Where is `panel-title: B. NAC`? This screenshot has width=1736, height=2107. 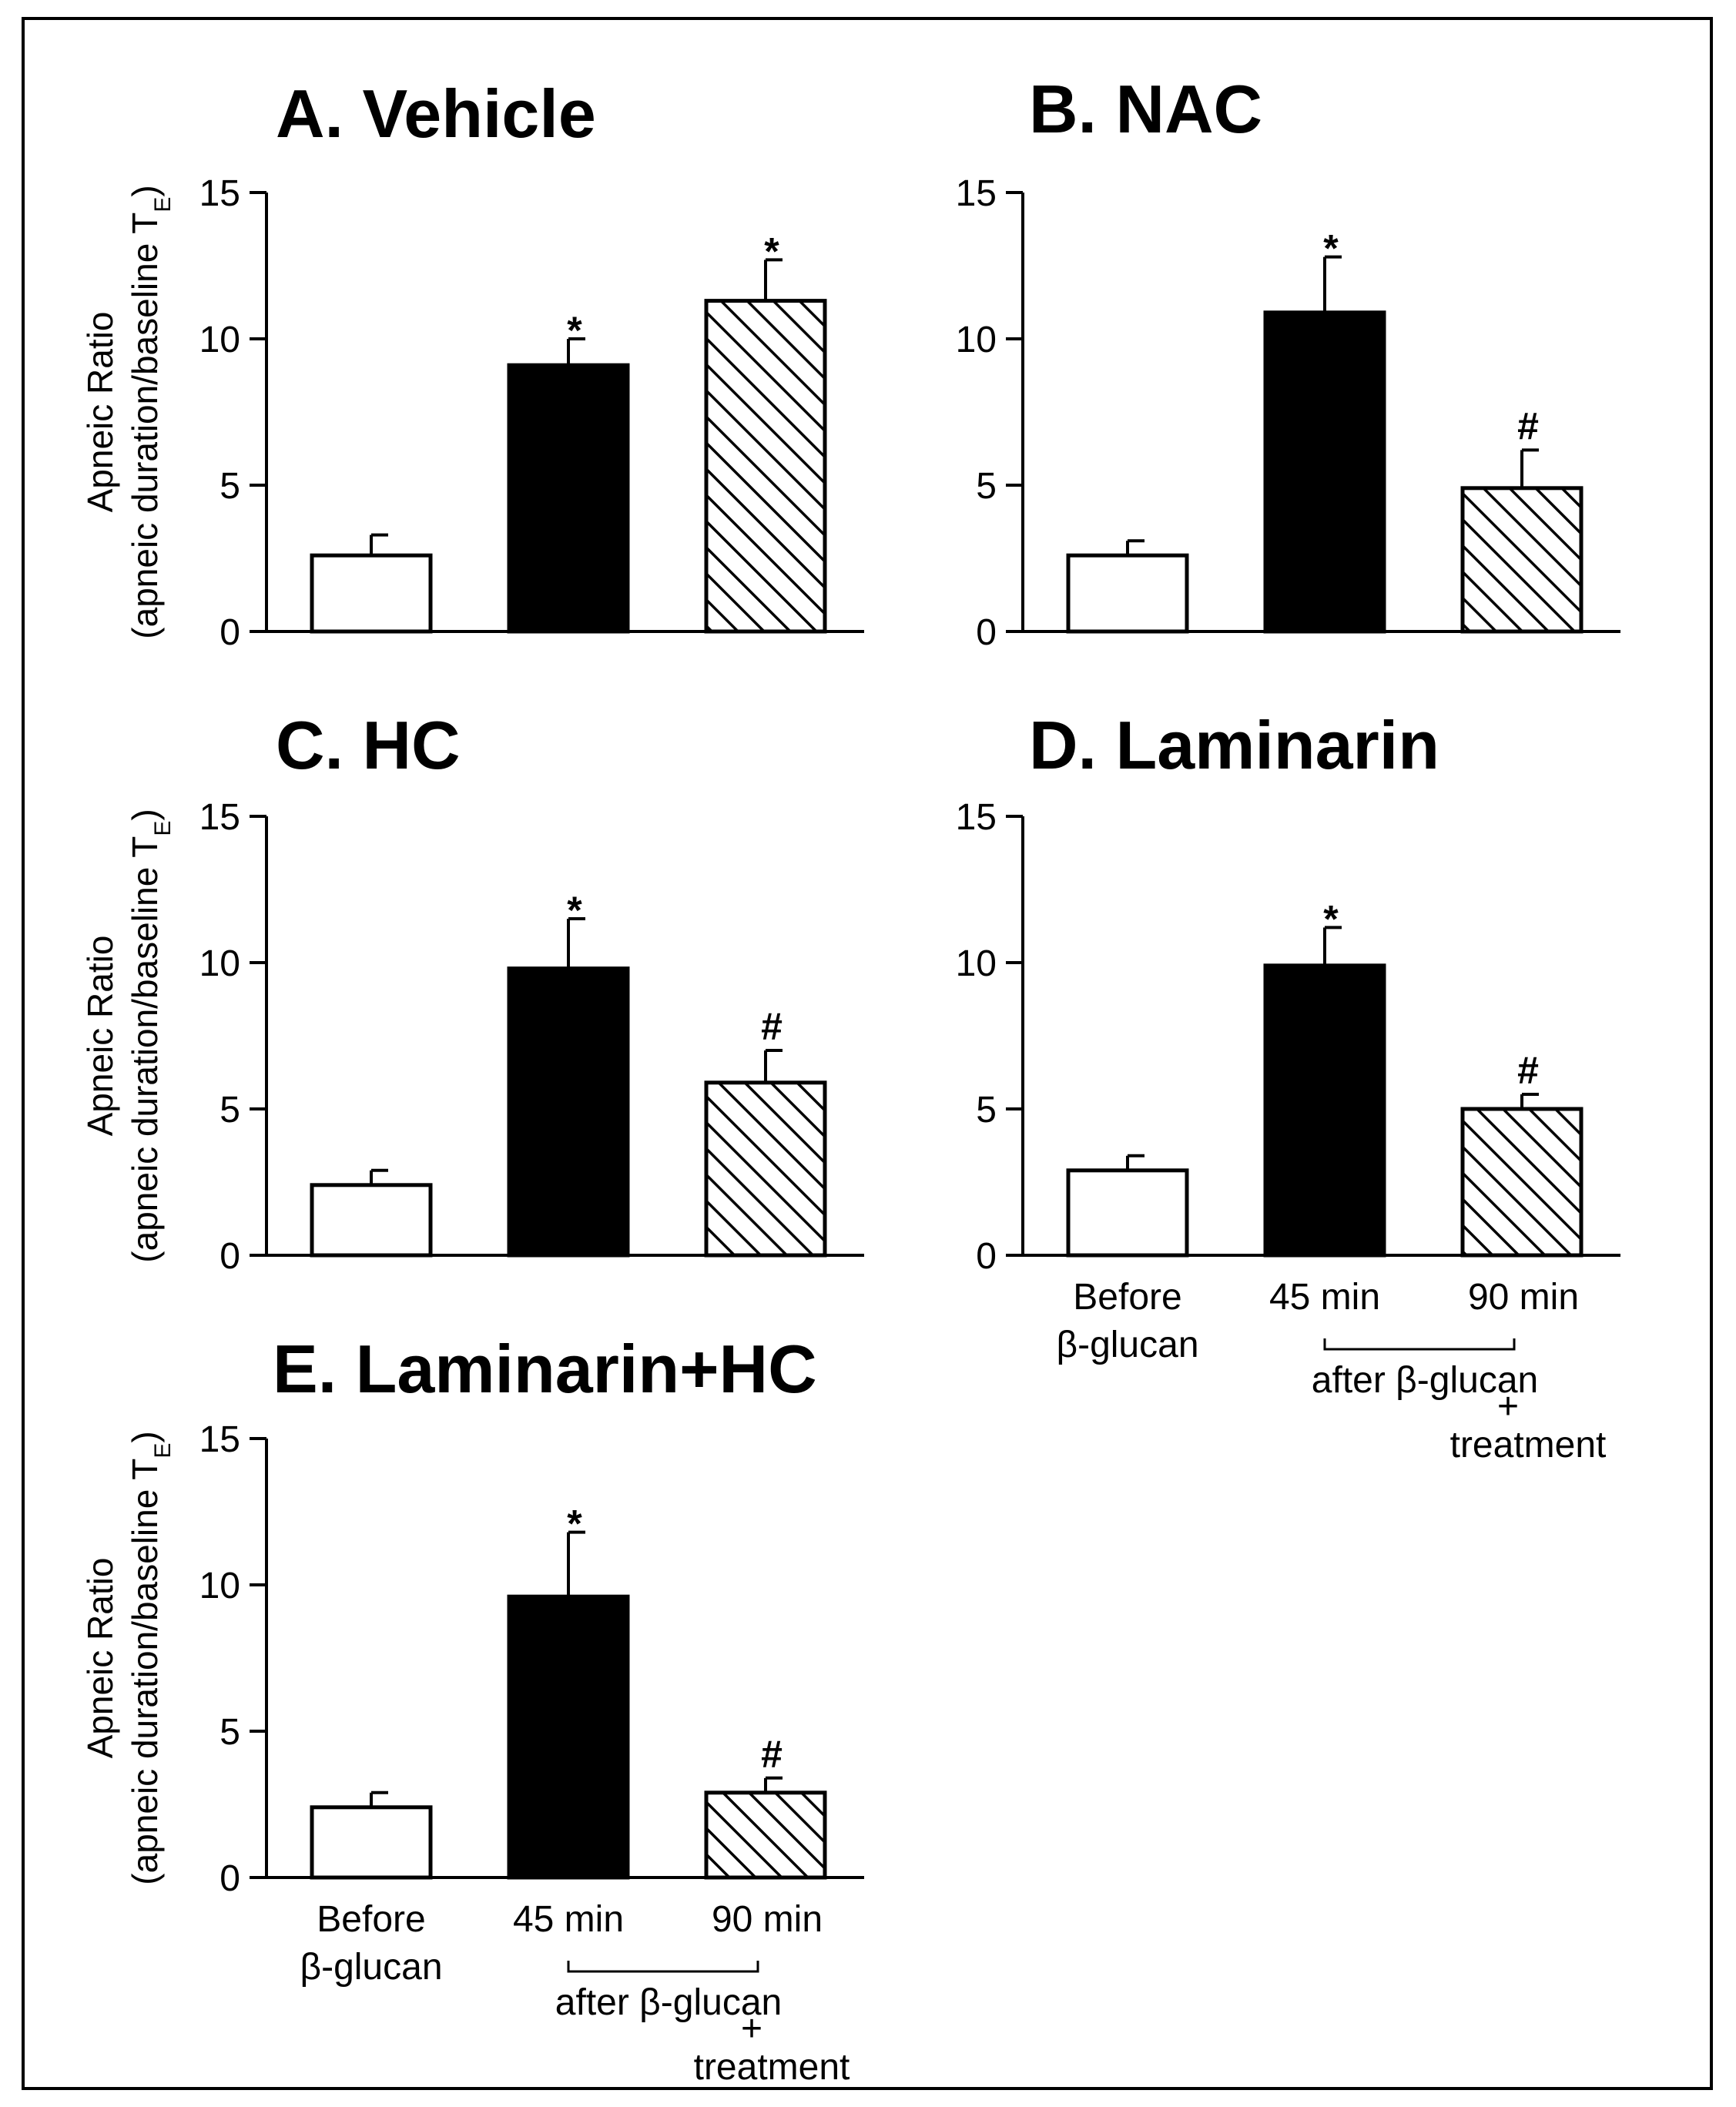 panel-title: B. NAC is located at coordinates (1145, 109).